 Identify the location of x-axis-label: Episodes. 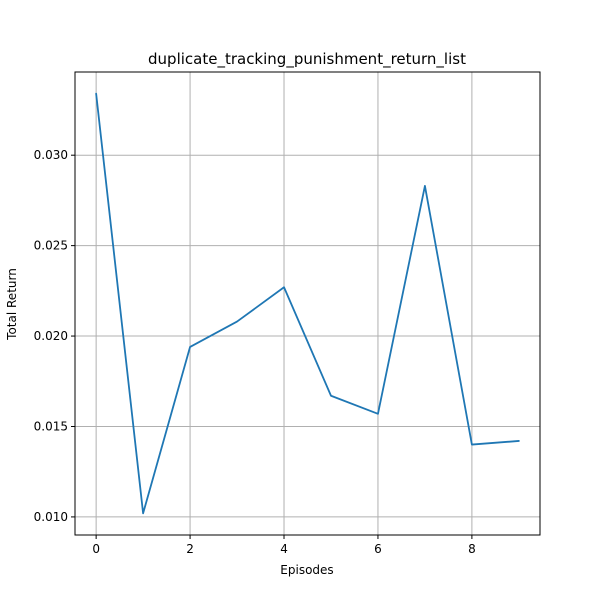
(306, 570).